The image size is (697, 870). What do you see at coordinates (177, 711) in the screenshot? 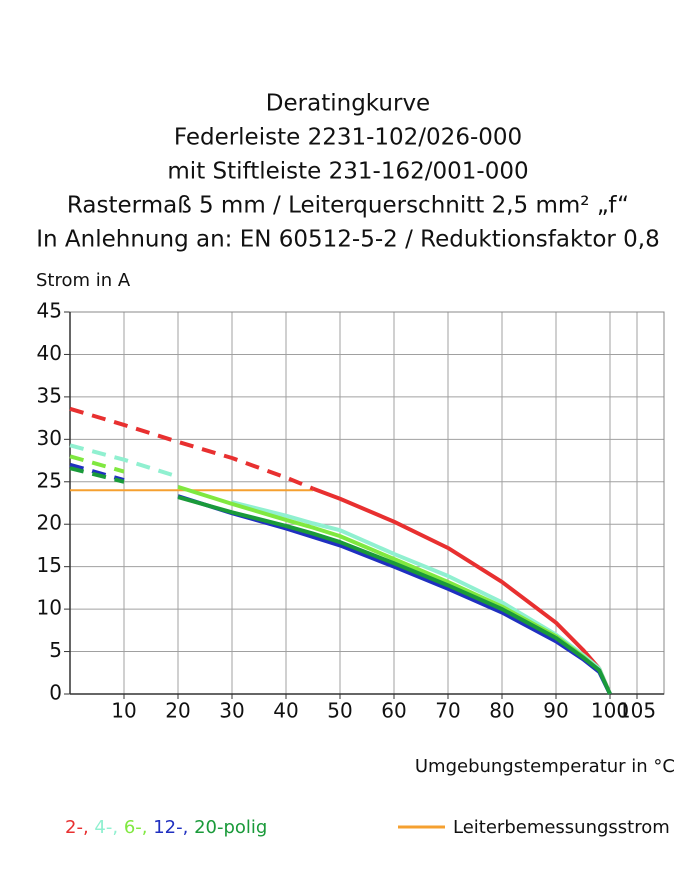
I see `x-tick-label: 20` at bounding box center [177, 711].